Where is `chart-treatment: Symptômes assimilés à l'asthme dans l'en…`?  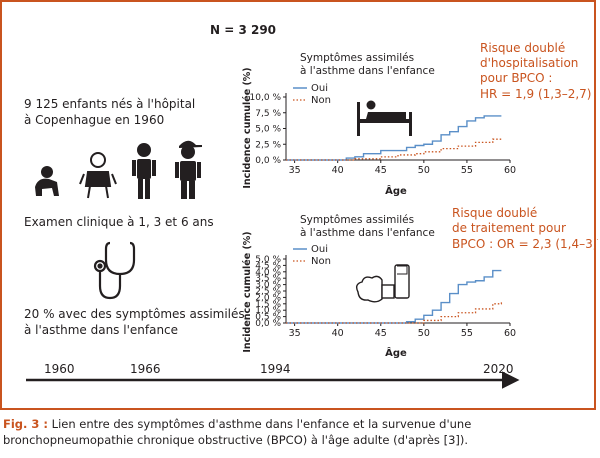
chart-treatment: Symptômes assimilés à l'asthme dans l'en… is located at coordinates (379, 286).